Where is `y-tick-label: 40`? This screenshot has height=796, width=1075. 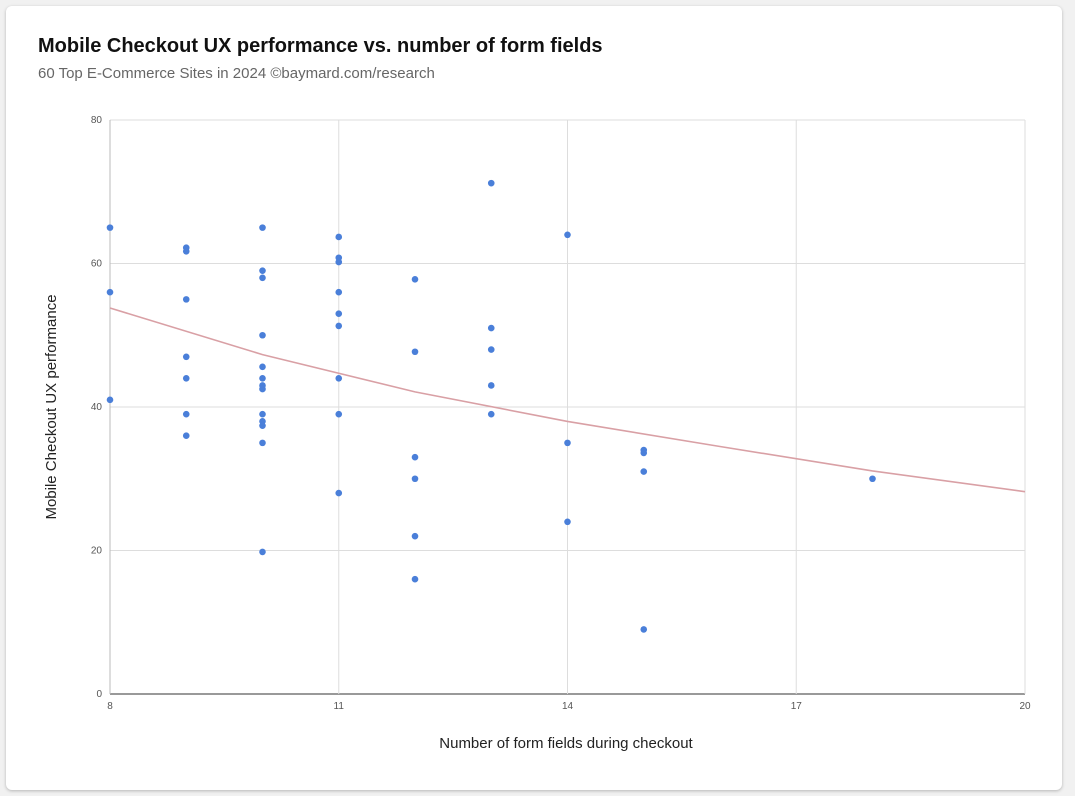 y-tick-label: 40 is located at coordinates (97, 407).